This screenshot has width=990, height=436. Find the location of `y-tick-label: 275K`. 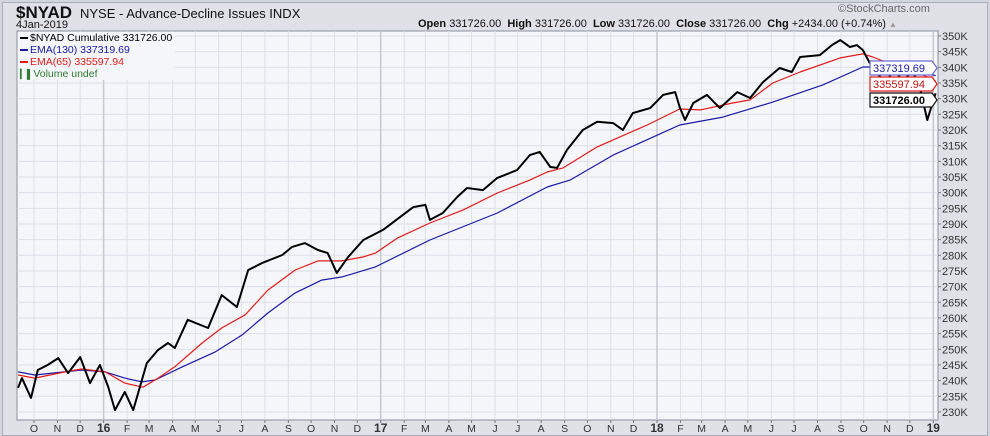

y-tick-label: 275K is located at coordinates (955, 272).